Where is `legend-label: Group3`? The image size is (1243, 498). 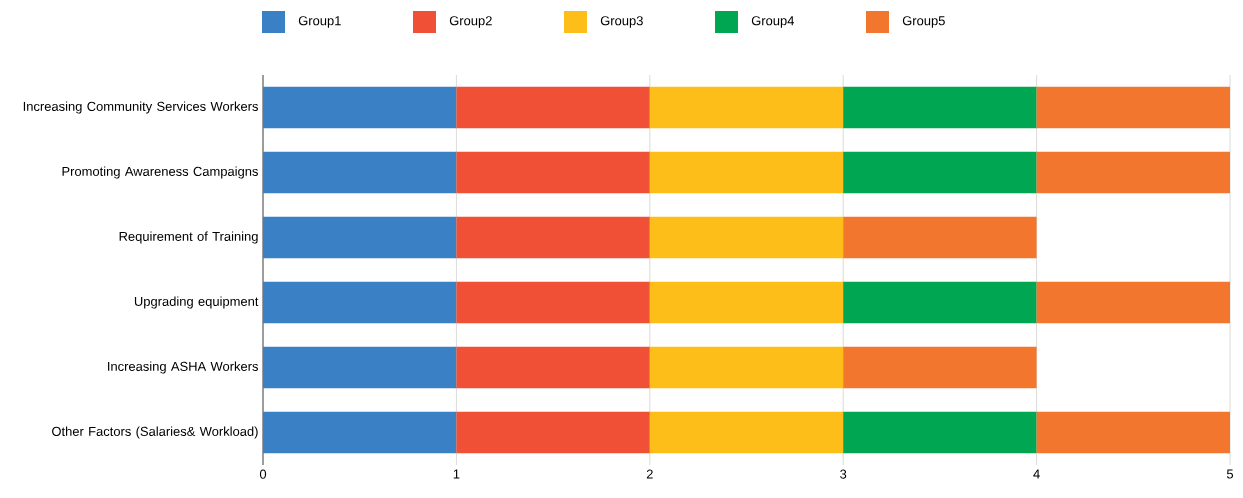
legend-label: Group3 is located at coordinates (621, 22).